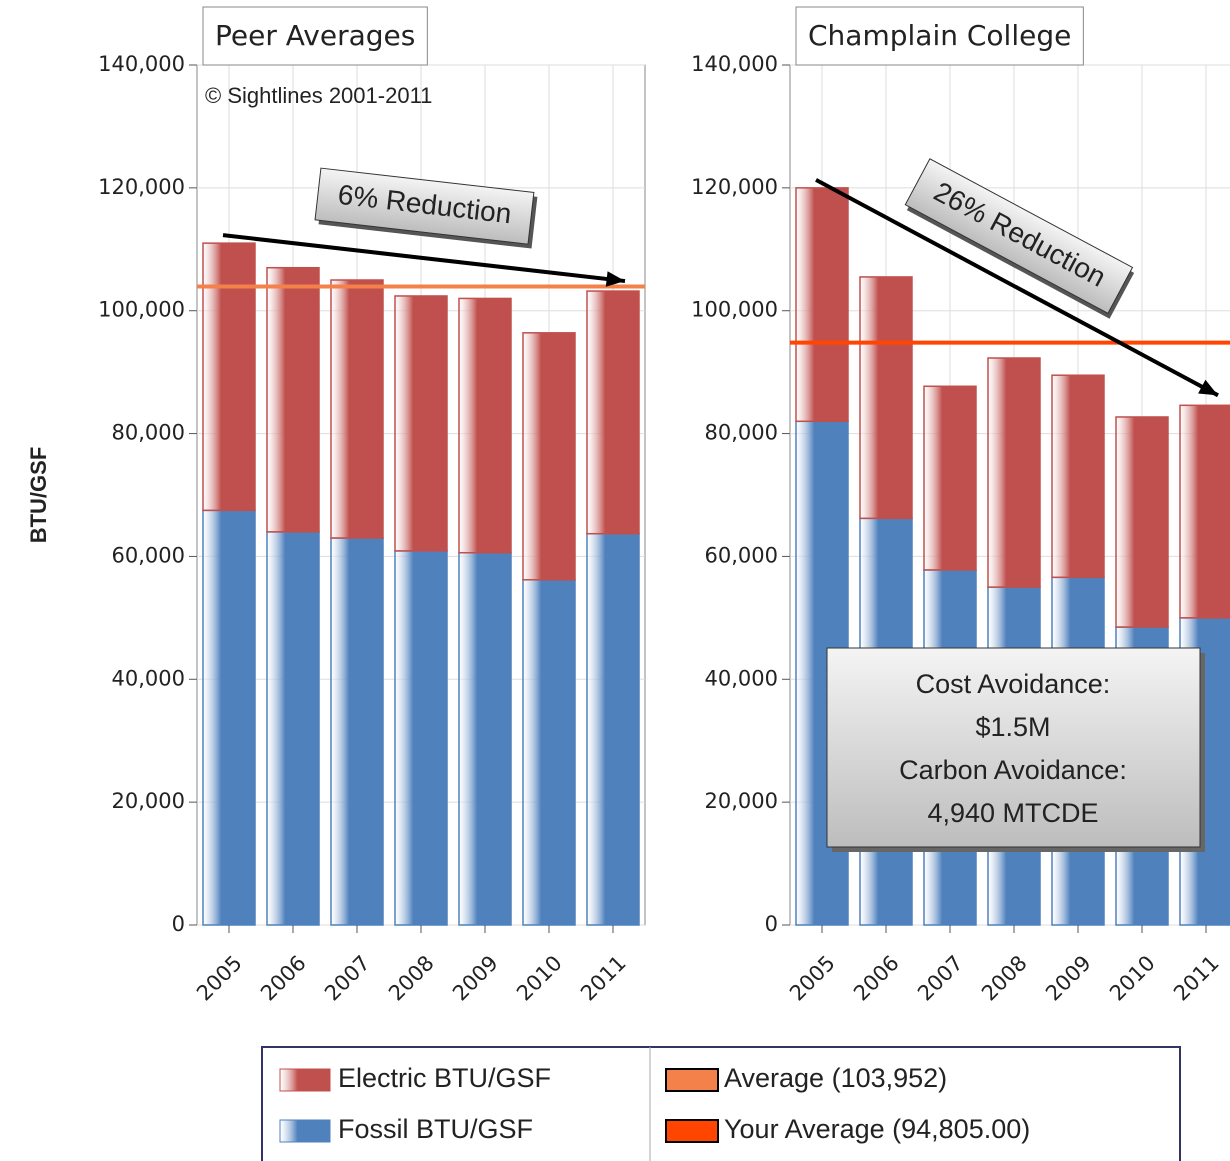 The image size is (1230, 1161). I want to click on panel-title: Champlain College, so click(939, 35).